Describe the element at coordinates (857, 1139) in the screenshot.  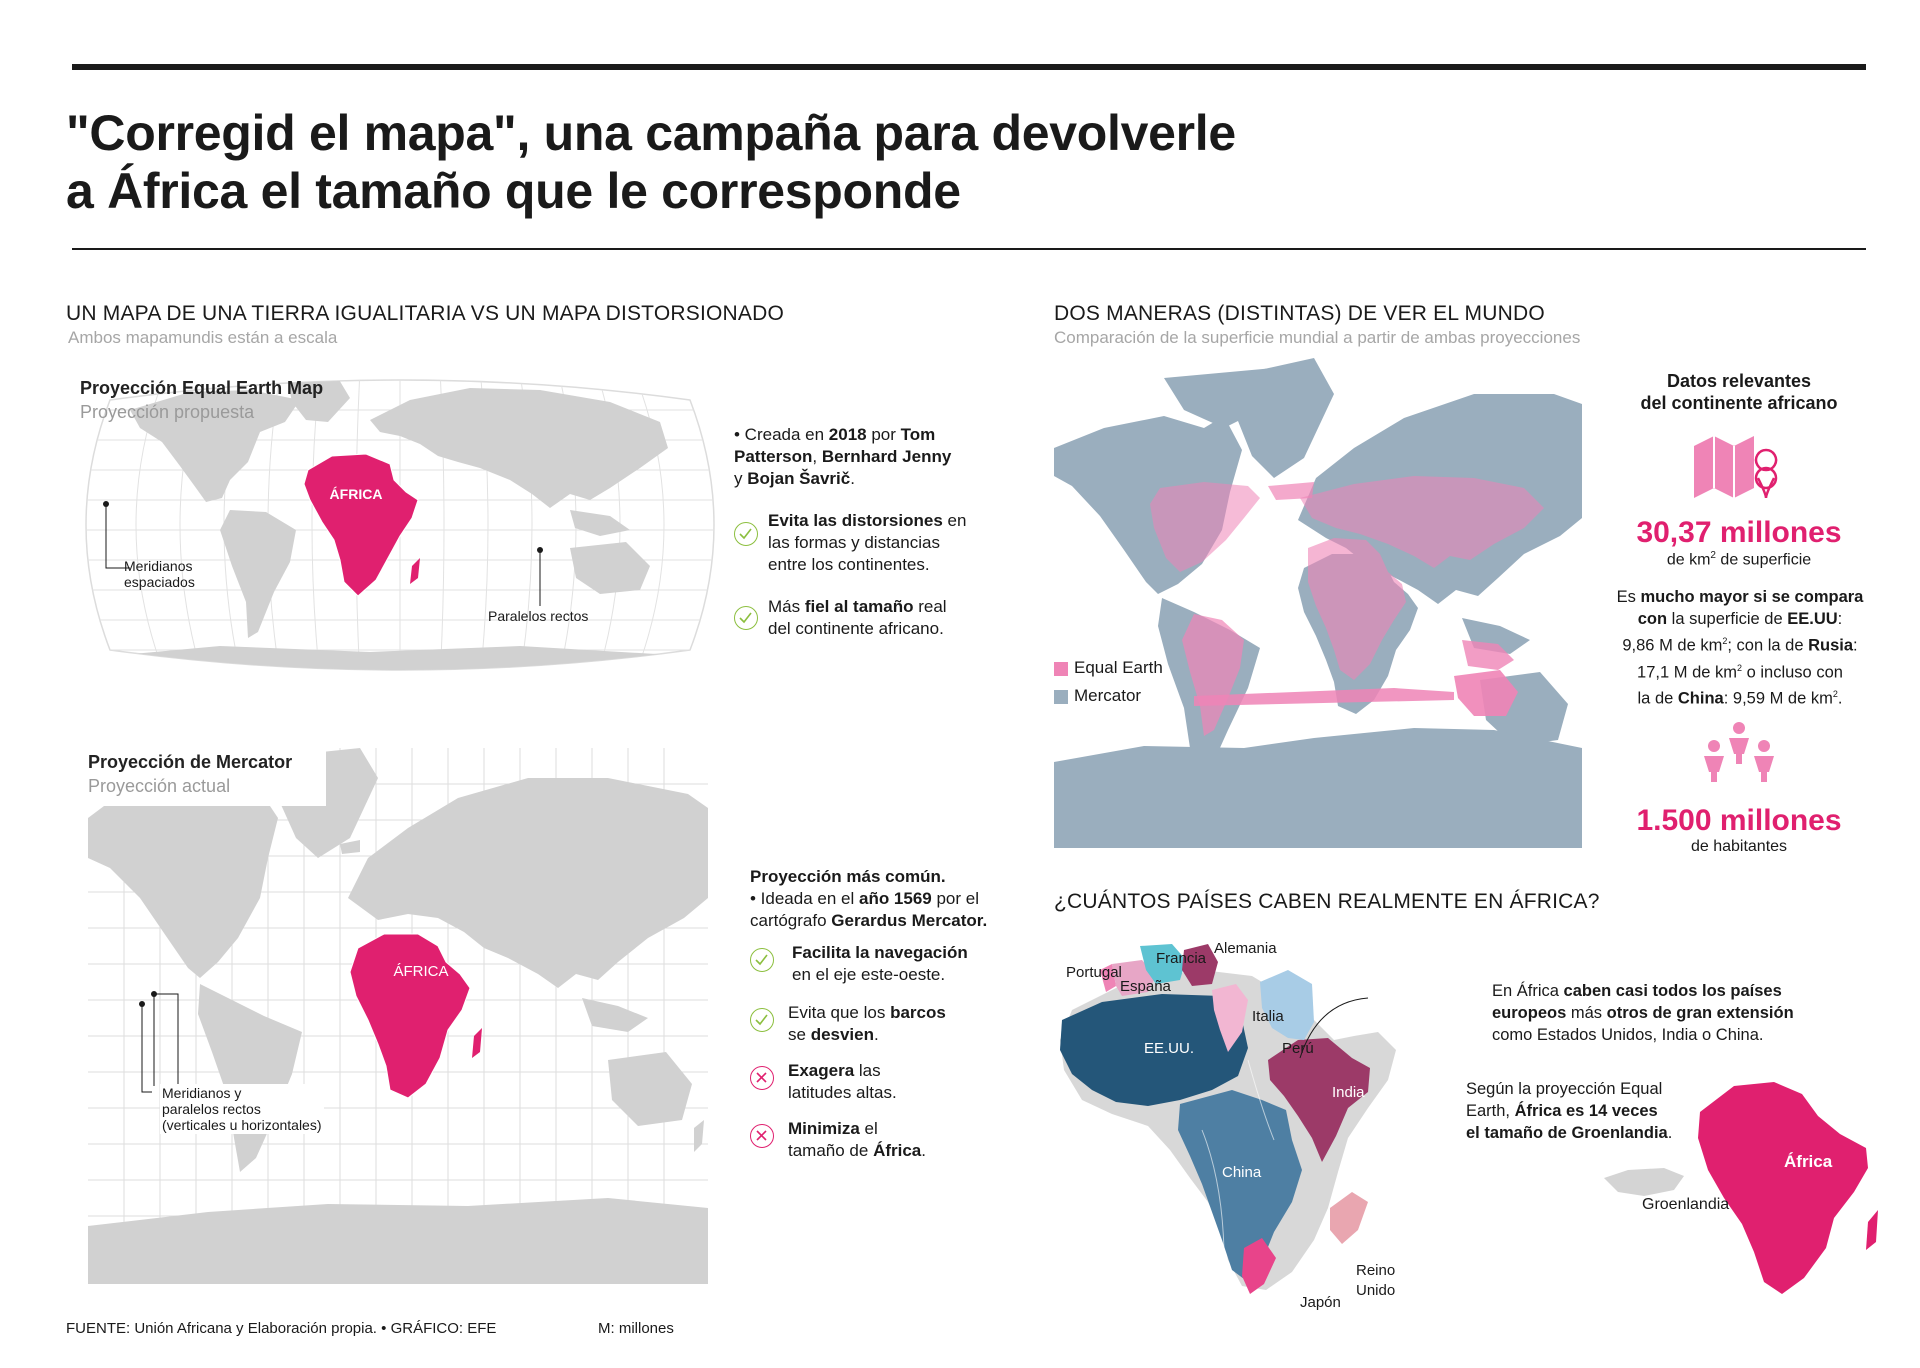
I see `mercator-point-4: Minimiza el tamaño de África.` at that location.